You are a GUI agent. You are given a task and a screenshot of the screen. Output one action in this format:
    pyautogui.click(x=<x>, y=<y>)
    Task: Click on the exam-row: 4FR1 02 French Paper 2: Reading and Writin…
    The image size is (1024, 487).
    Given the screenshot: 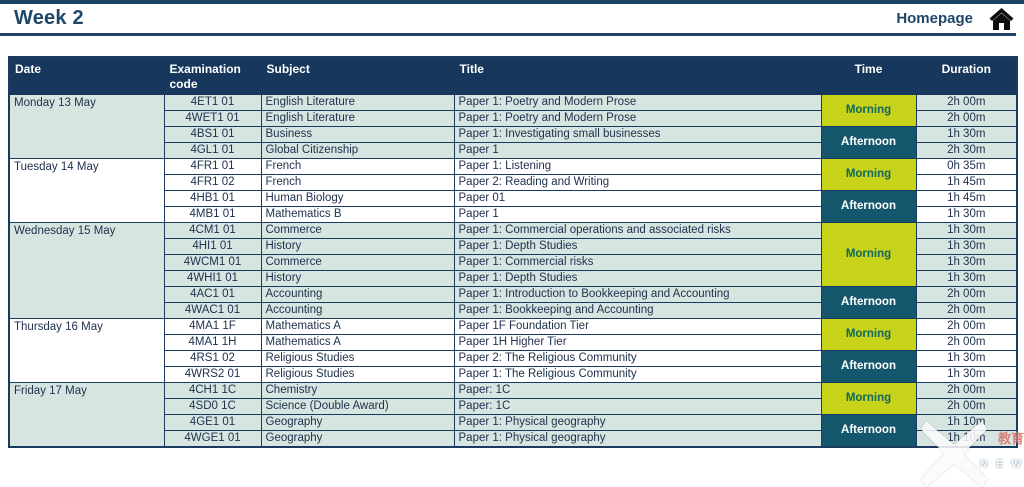 What is the action you would take?
    pyautogui.click(x=513, y=182)
    